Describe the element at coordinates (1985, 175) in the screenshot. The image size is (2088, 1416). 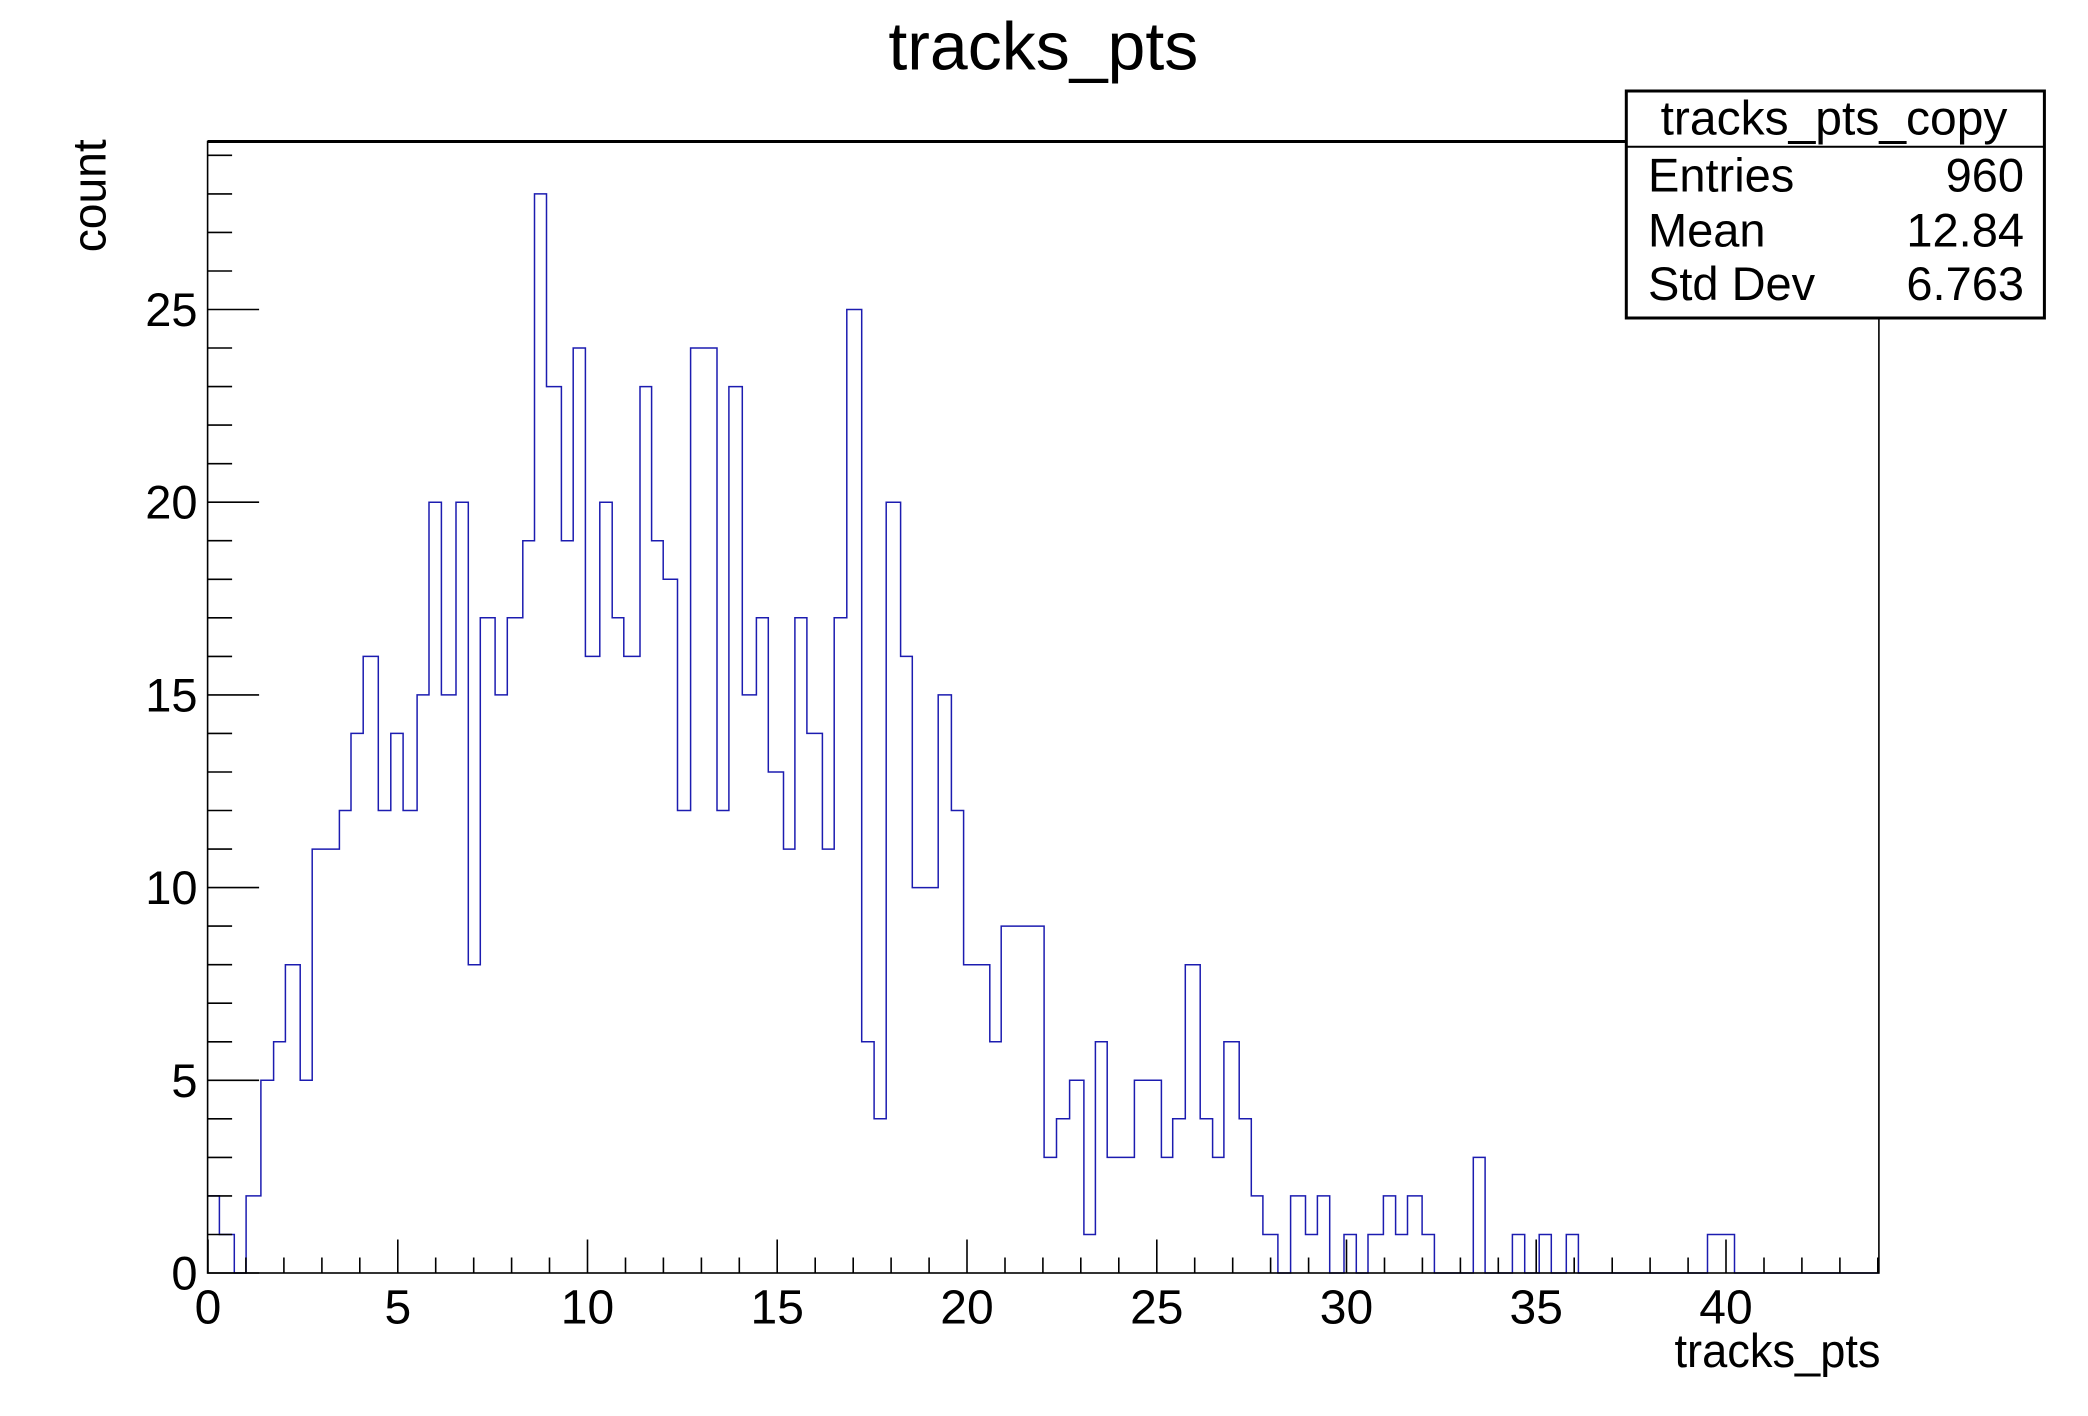
I see `svg-text: 960` at that location.